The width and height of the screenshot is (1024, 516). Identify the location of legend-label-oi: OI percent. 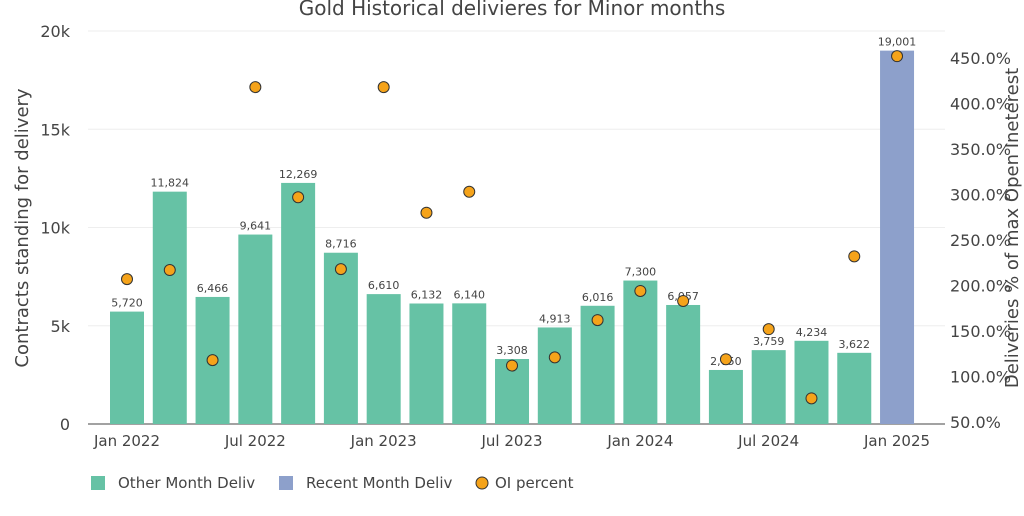
(534, 483).